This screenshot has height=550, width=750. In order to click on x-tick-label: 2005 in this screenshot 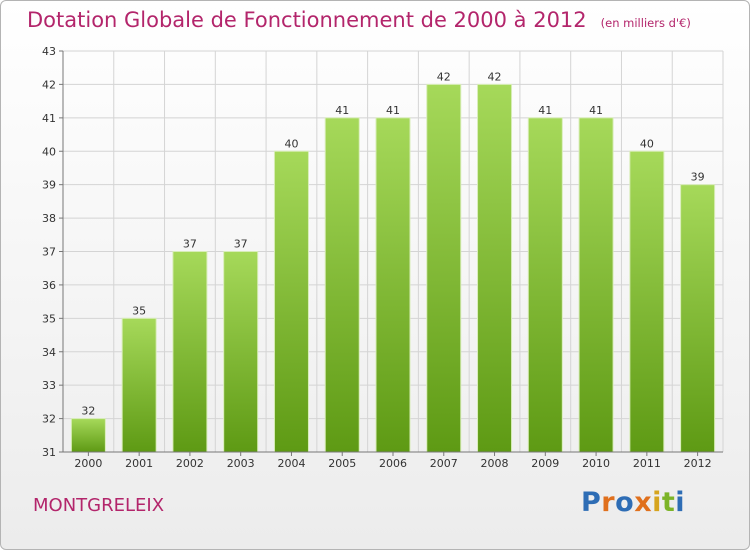, I will do `click(342, 463)`.